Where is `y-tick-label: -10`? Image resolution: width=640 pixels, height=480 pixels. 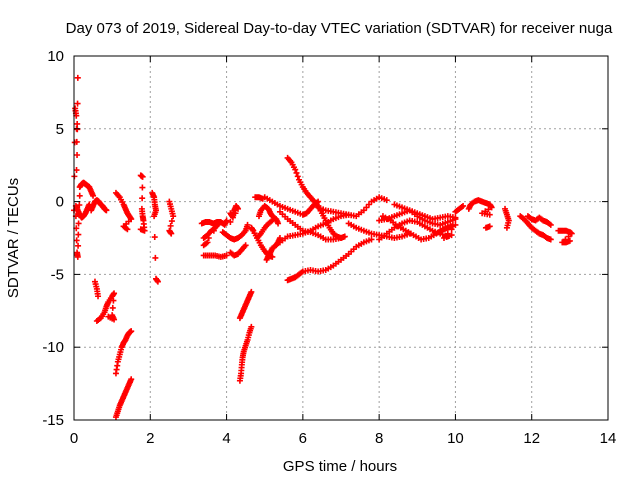
y-tick-label: -10 is located at coordinates (53, 347).